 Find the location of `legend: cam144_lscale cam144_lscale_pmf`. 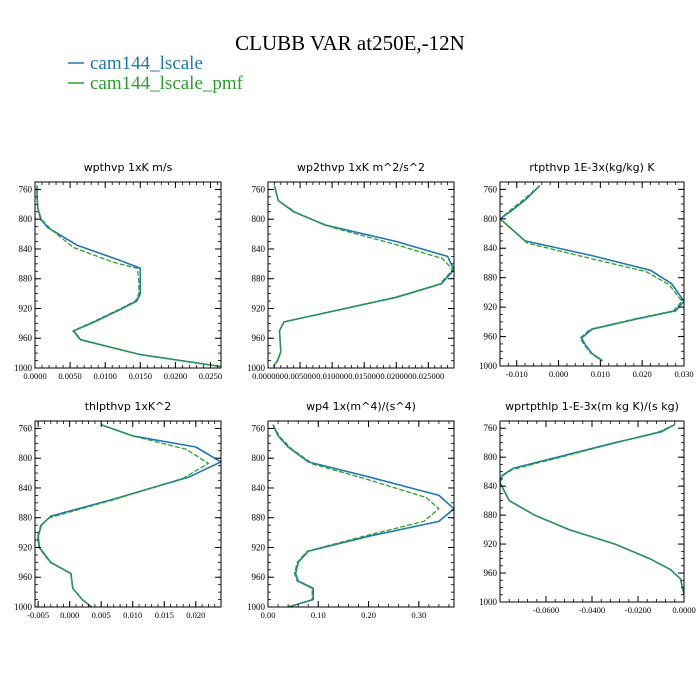

legend: cam144_lscale cam144_lscale_pmf is located at coordinates (156, 73).